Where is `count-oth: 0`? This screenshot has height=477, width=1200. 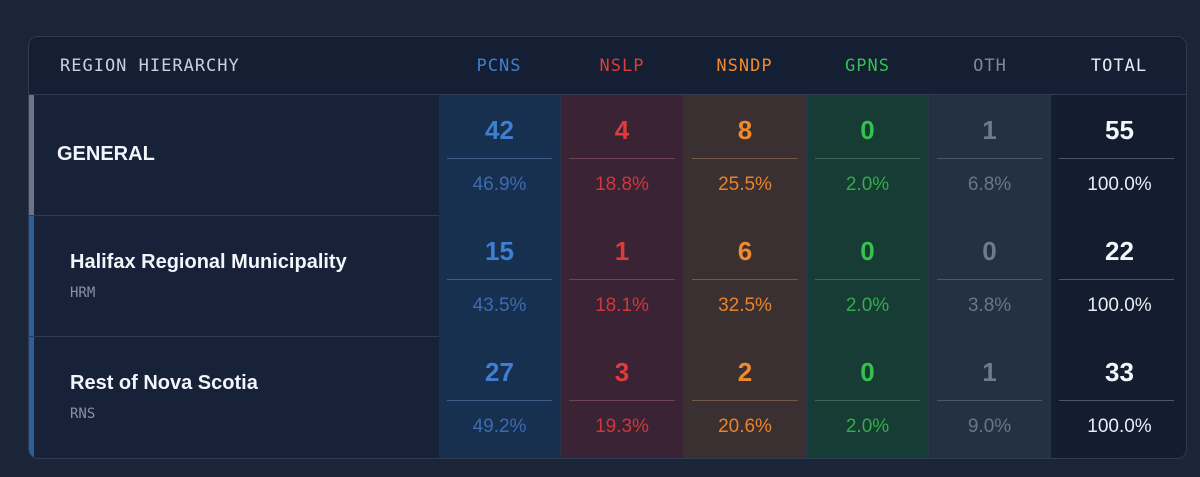
count-oth: 0 is located at coordinates (989, 251).